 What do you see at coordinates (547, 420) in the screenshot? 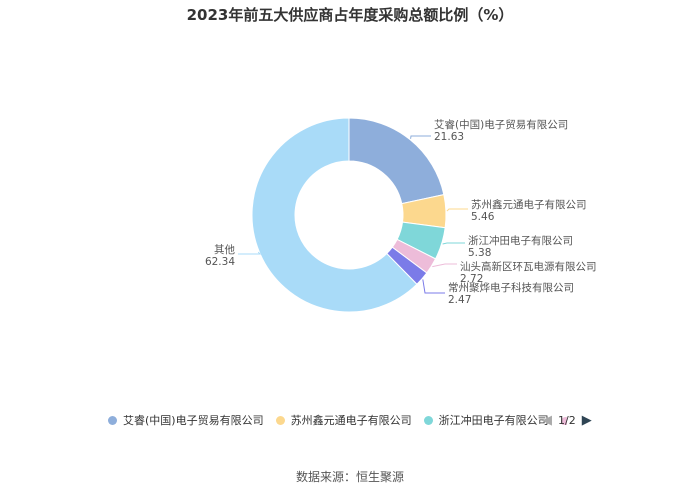
I see `legend-prev-page-button: ◀` at bounding box center [547, 420].